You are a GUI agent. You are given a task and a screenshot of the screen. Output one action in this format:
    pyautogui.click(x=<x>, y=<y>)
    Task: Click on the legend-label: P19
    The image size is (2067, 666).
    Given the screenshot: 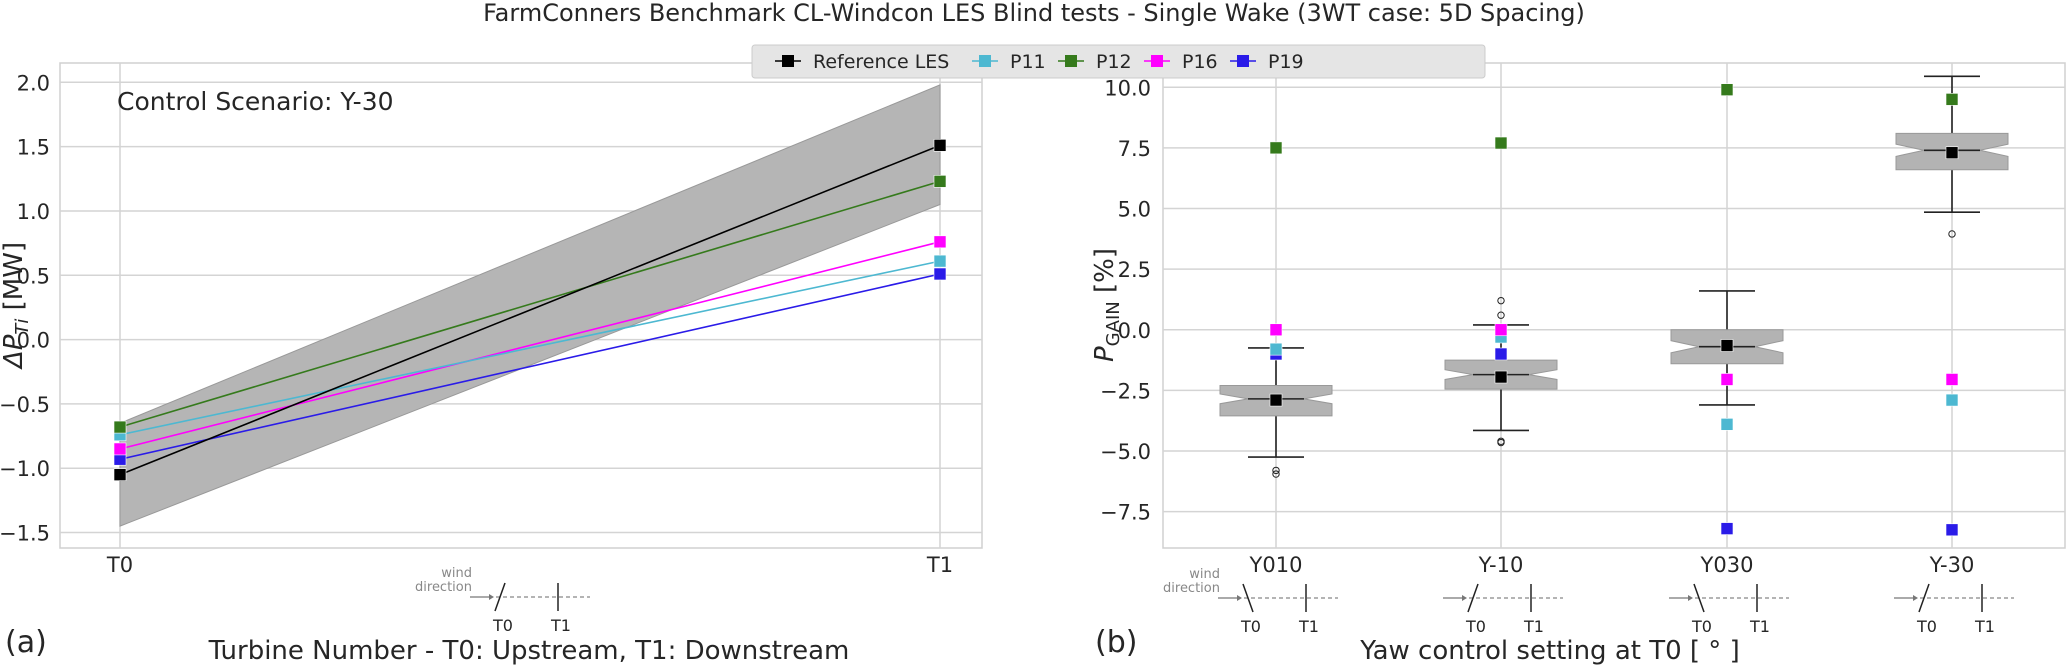 What is the action you would take?
    pyautogui.click(x=1286, y=62)
    